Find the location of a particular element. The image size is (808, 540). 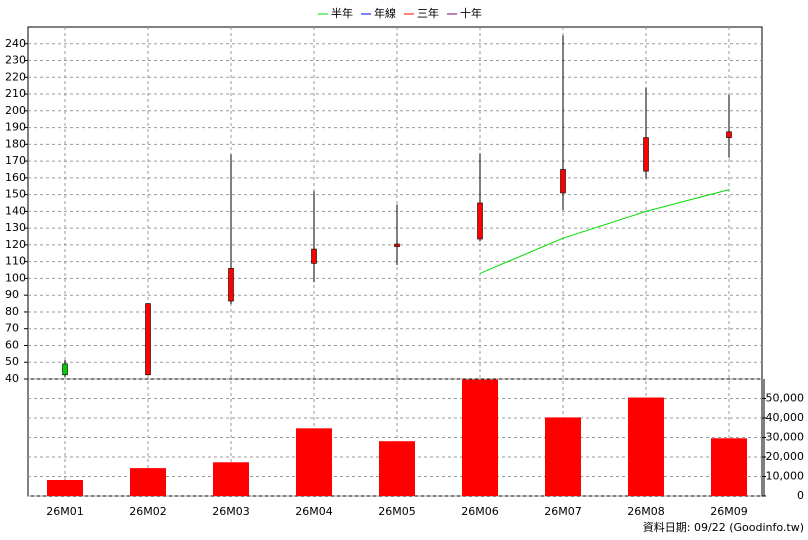

legend-label: 半年 is located at coordinates (342, 13).